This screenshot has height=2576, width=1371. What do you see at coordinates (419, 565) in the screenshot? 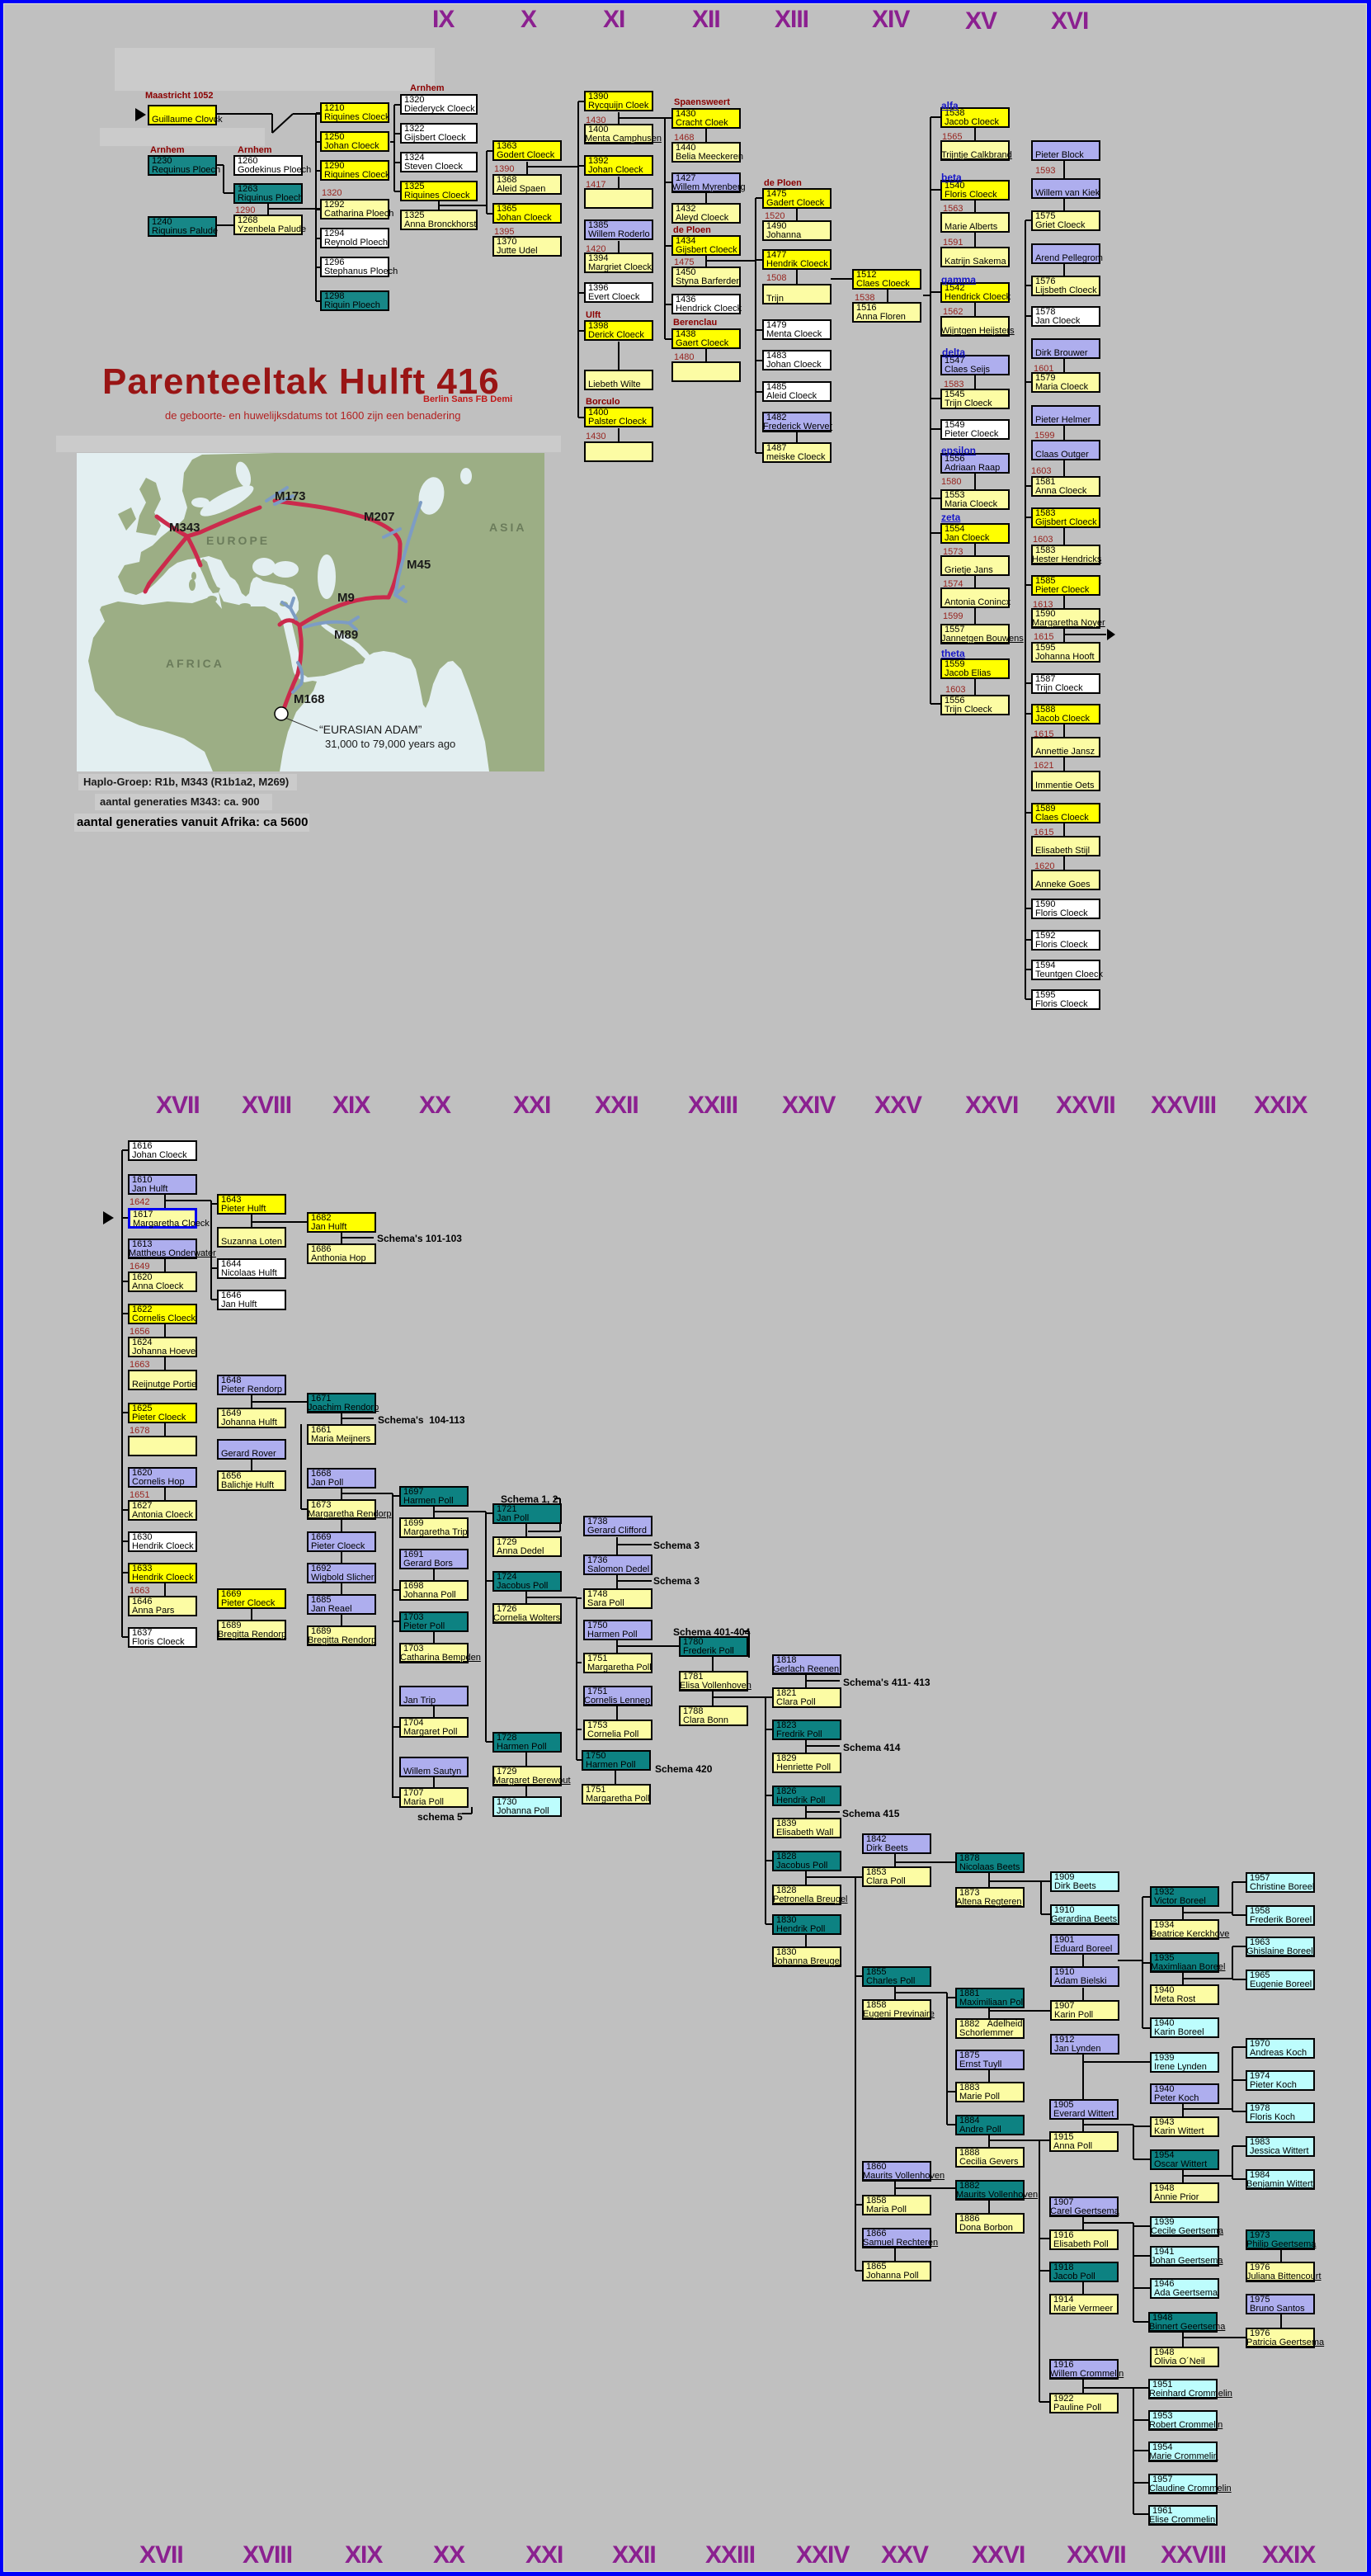
I see `svg-text: M45` at bounding box center [419, 565].